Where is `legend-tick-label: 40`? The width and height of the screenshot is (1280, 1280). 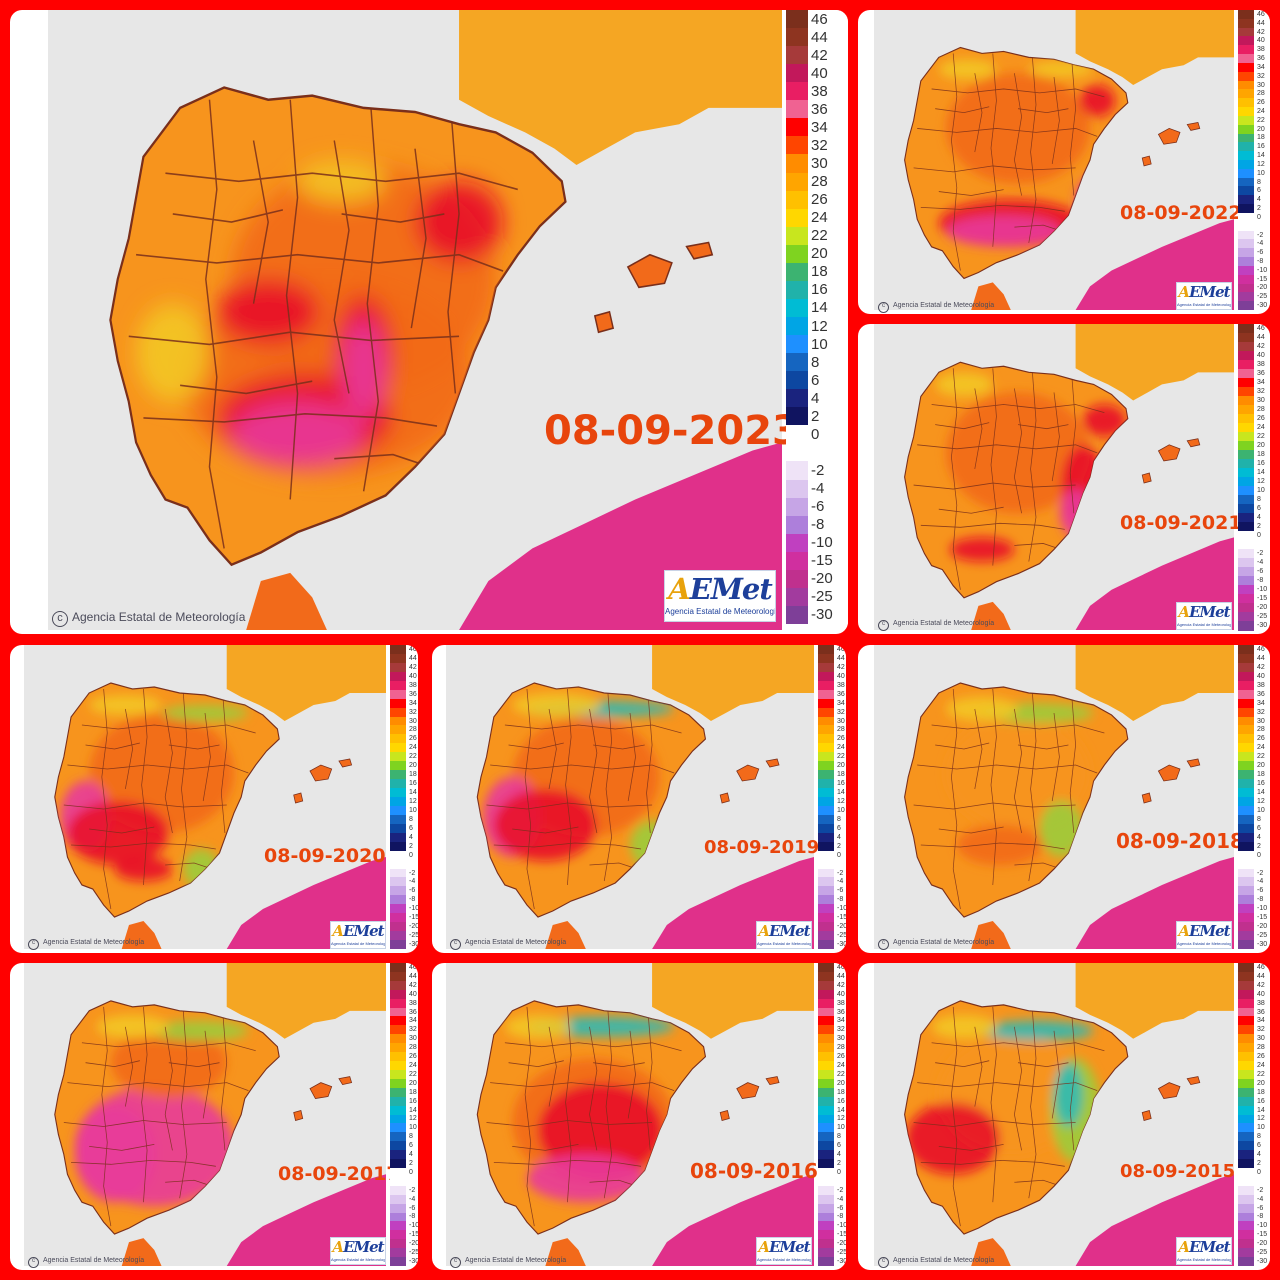 legend-tick-label: 40 is located at coordinates (1261, 355).